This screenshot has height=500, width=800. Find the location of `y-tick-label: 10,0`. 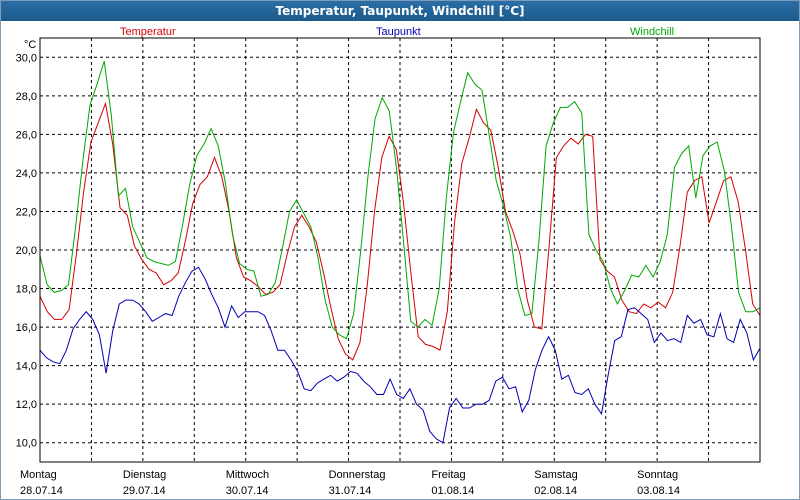

y-tick-label: 10,0 is located at coordinates (26, 444).